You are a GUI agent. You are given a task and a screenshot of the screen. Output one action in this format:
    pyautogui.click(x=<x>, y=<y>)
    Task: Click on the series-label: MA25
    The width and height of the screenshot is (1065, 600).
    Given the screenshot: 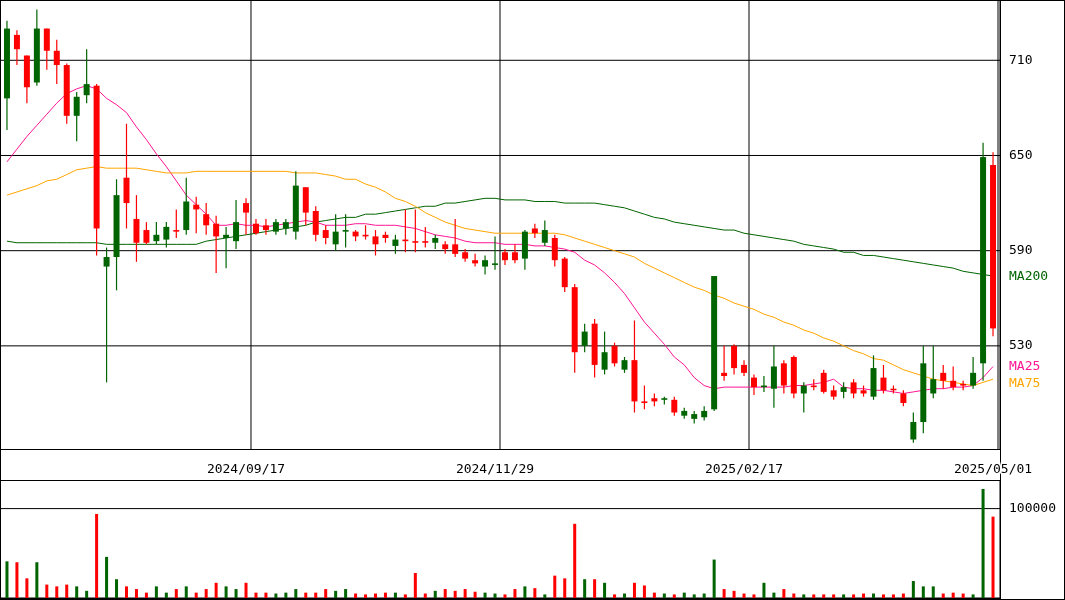 What is the action you would take?
    pyautogui.click(x=1025, y=365)
    